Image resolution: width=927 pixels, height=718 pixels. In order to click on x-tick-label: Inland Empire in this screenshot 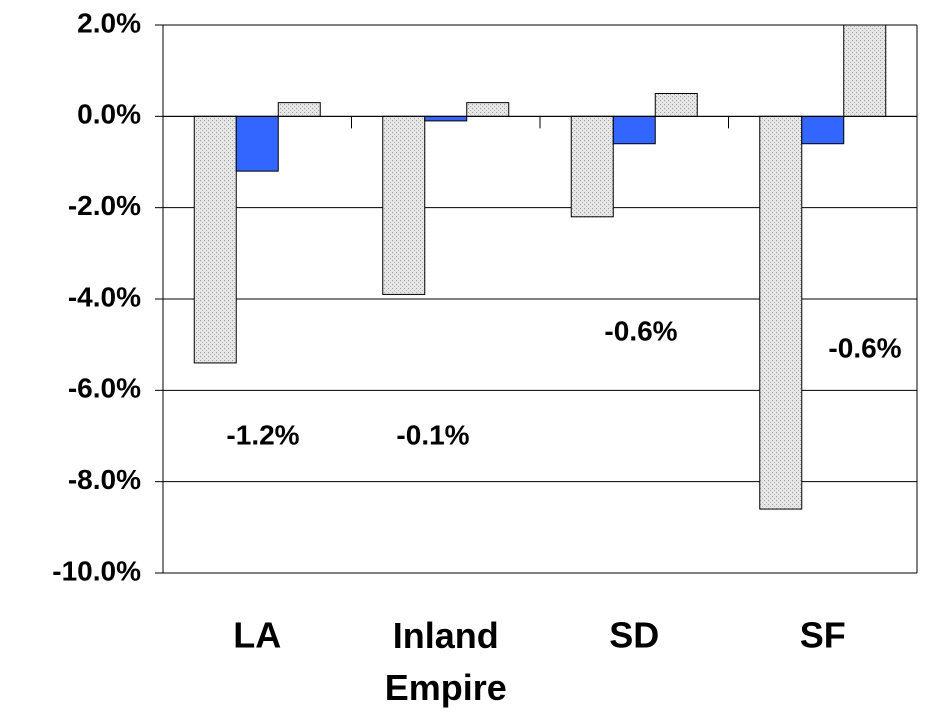, I will do `click(446, 661)`.